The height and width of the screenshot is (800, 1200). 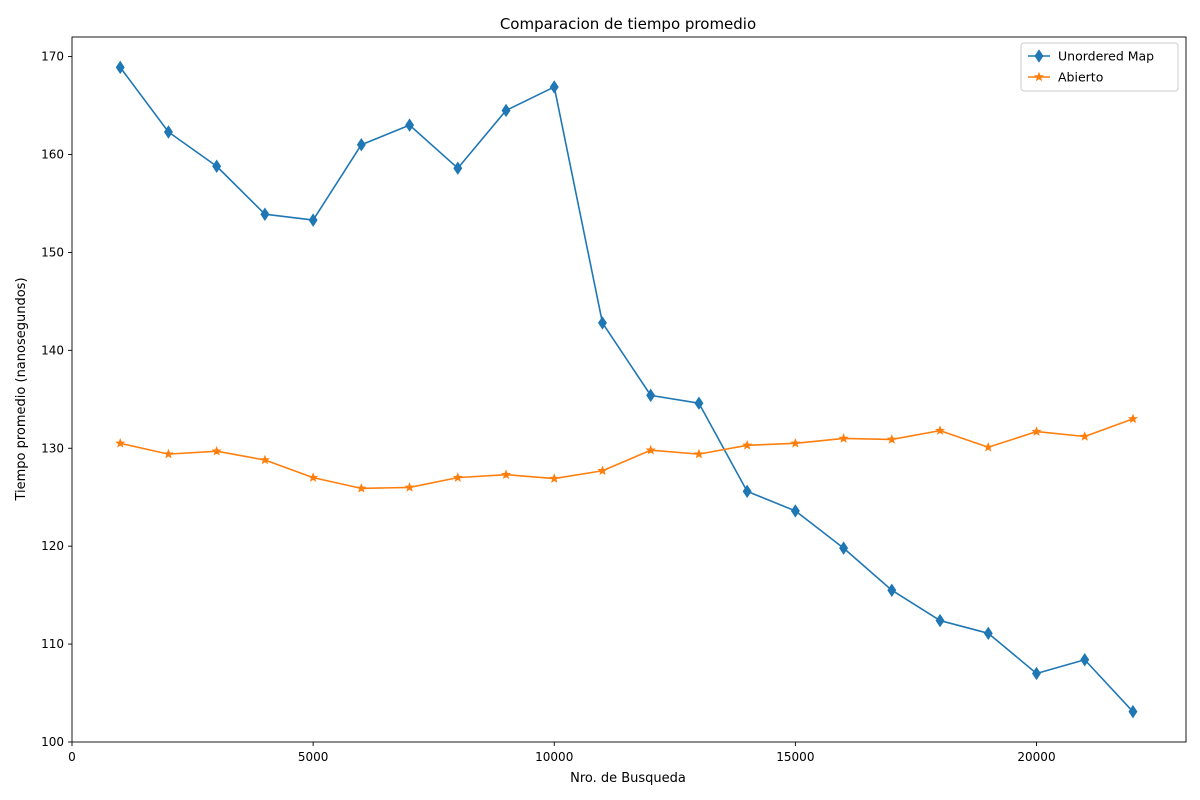 What do you see at coordinates (52, 742) in the screenshot?
I see `y-tick-label: 100` at bounding box center [52, 742].